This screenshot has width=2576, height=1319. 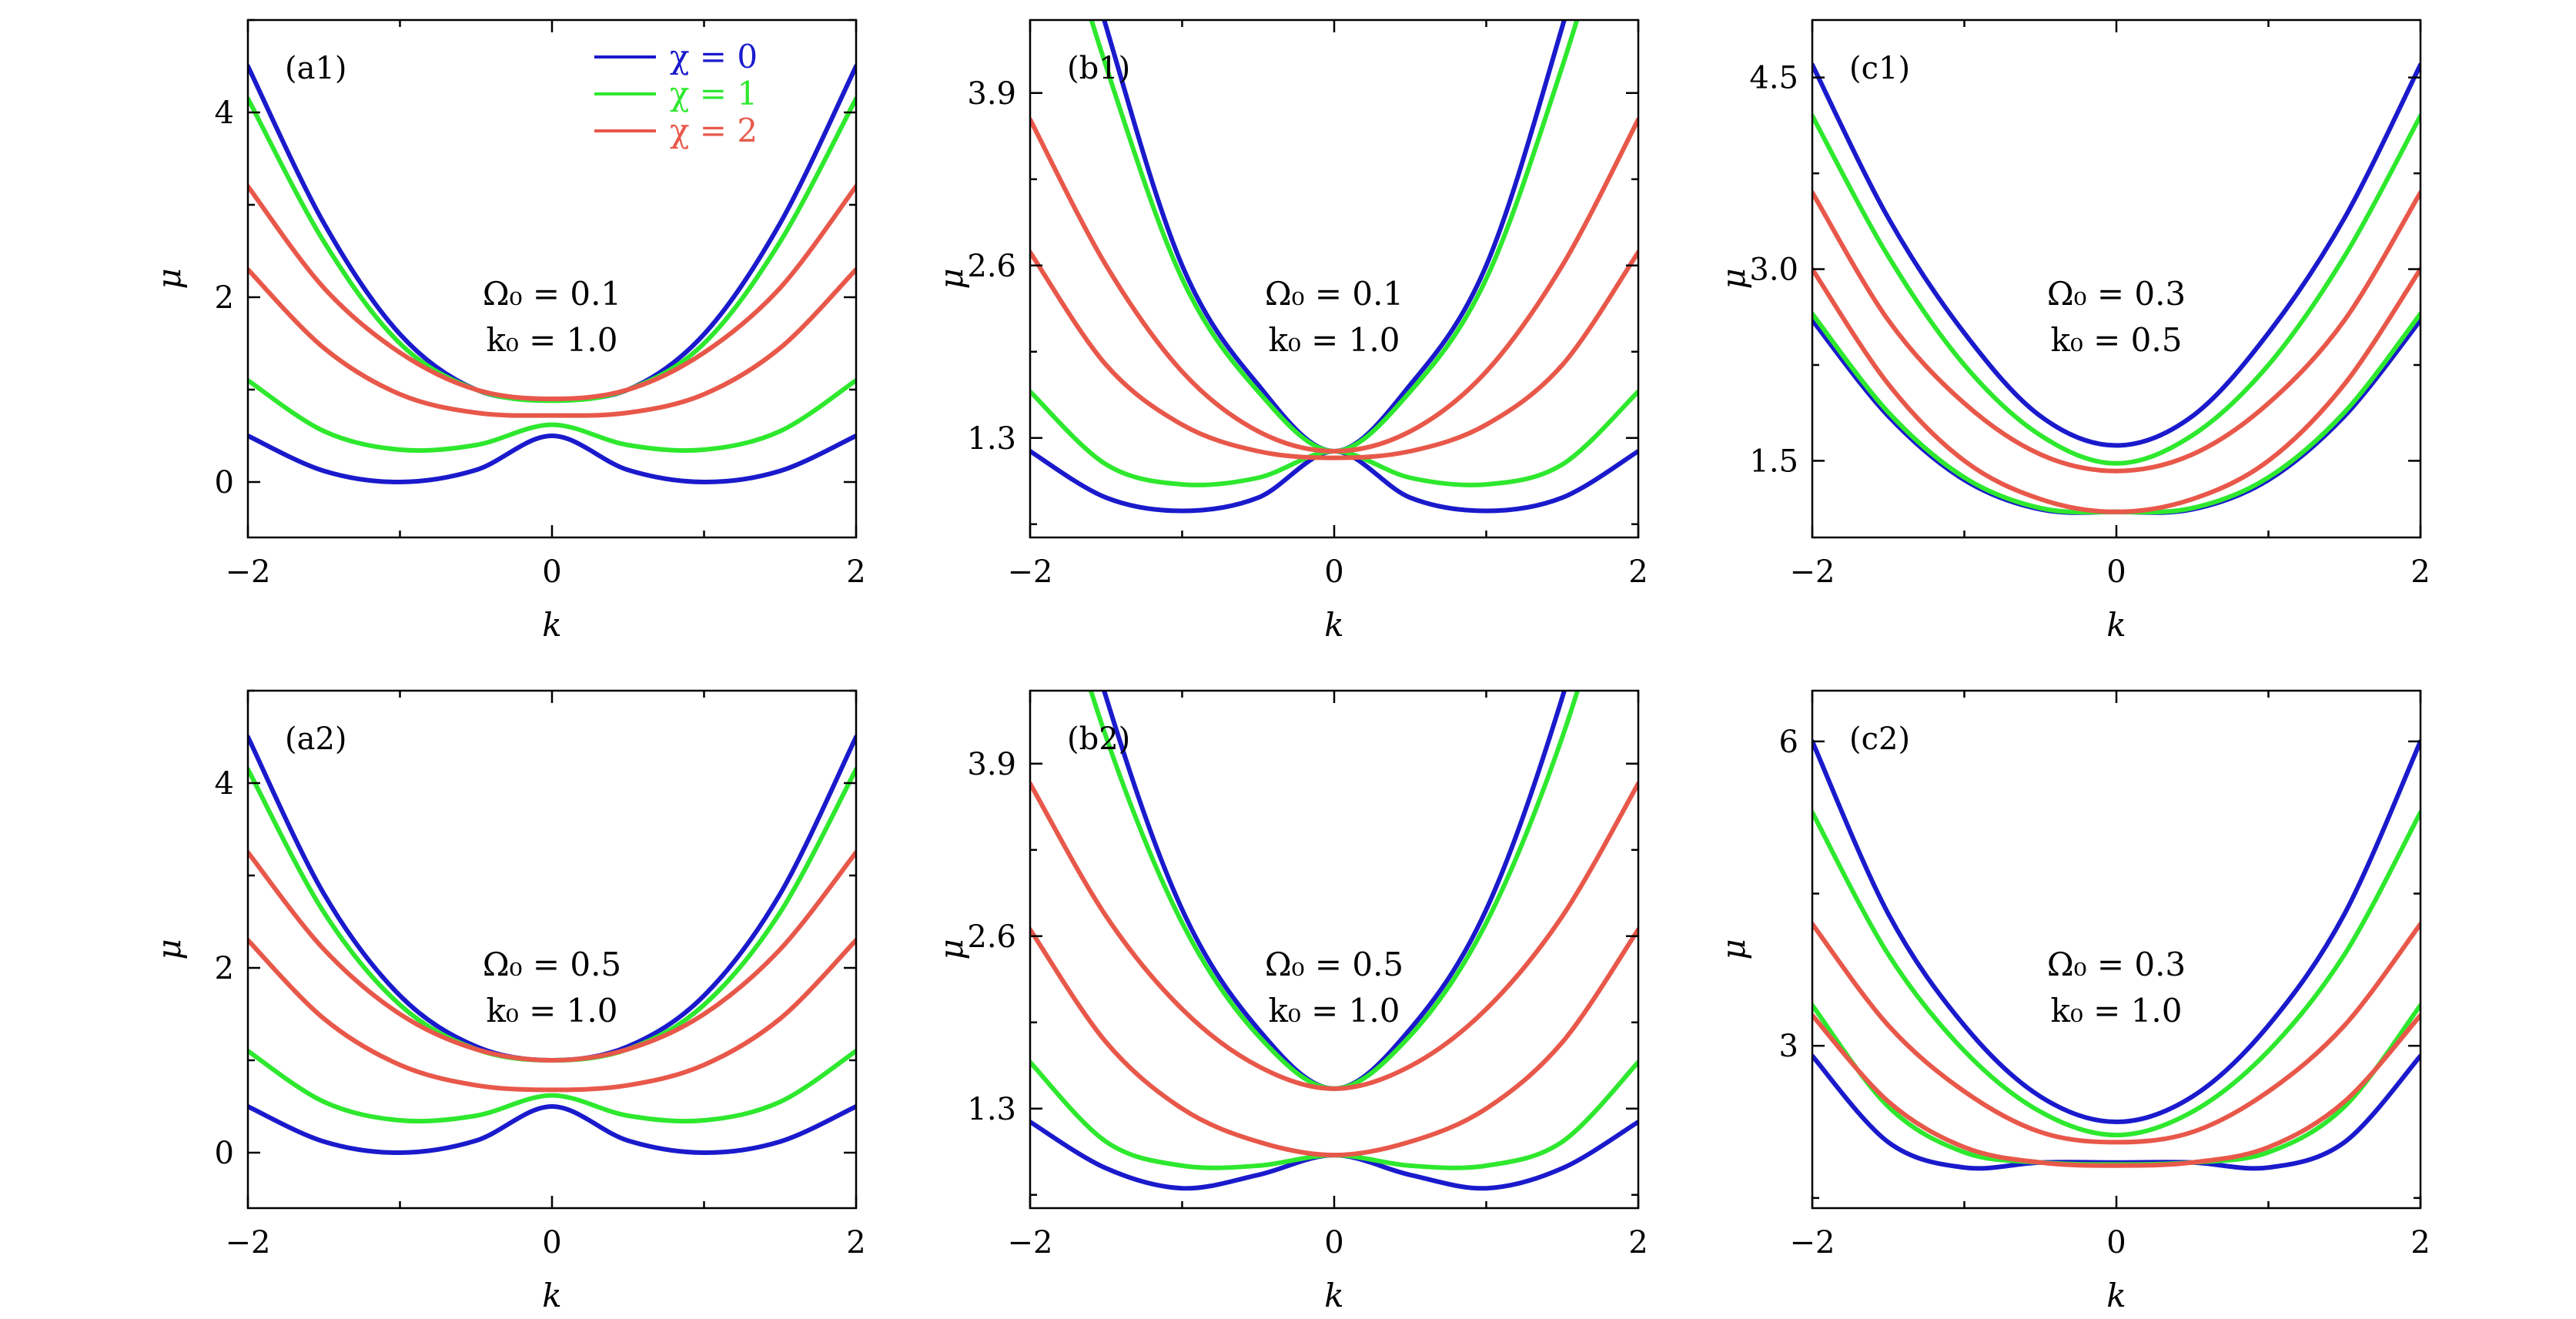 I want to click on panel-c2: −2 0 2 3 6 k μ (c2) Ω₀ = 0.3 k₀ = 1.0, so click(x=2073, y=1001).